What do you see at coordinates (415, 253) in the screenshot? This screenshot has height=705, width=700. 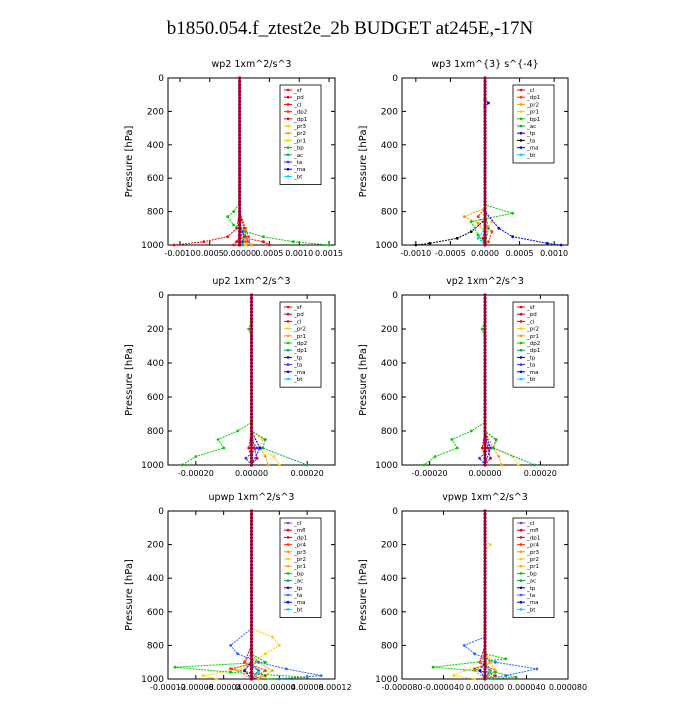 I see `x-tick-label: -0.0010` at bounding box center [415, 253].